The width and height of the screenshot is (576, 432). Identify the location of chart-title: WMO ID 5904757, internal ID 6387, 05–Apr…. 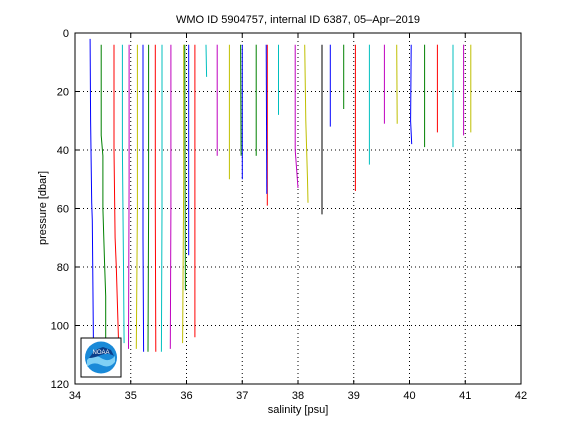
(298, 20).